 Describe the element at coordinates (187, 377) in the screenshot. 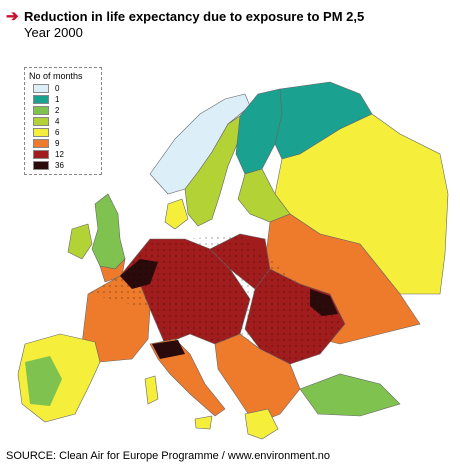

I see `region-italy` at that location.